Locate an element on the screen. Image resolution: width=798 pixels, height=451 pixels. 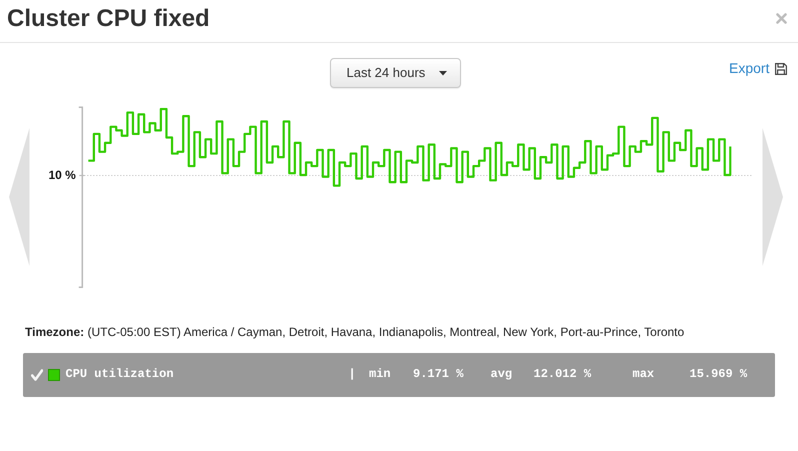
text: max is located at coordinates (643, 374).